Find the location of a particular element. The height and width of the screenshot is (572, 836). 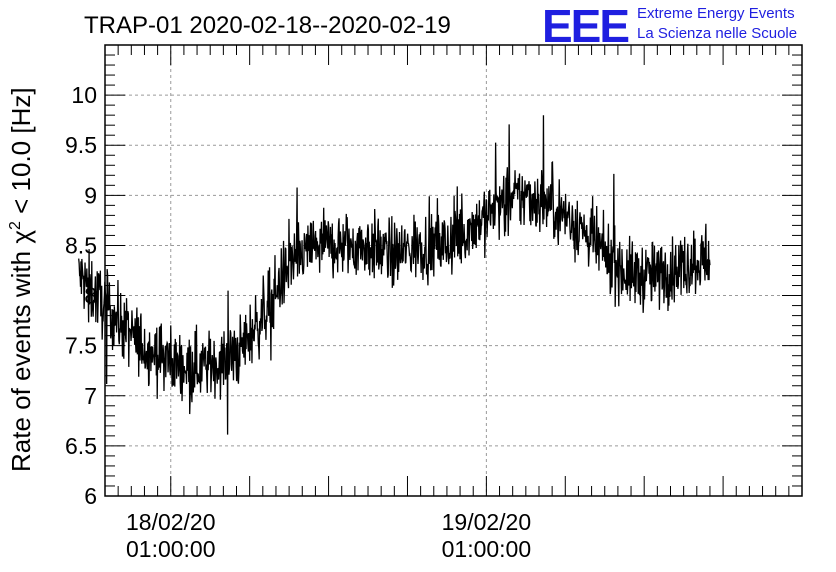

x-tick-label-date: 18/02/20 is located at coordinates (171, 522).